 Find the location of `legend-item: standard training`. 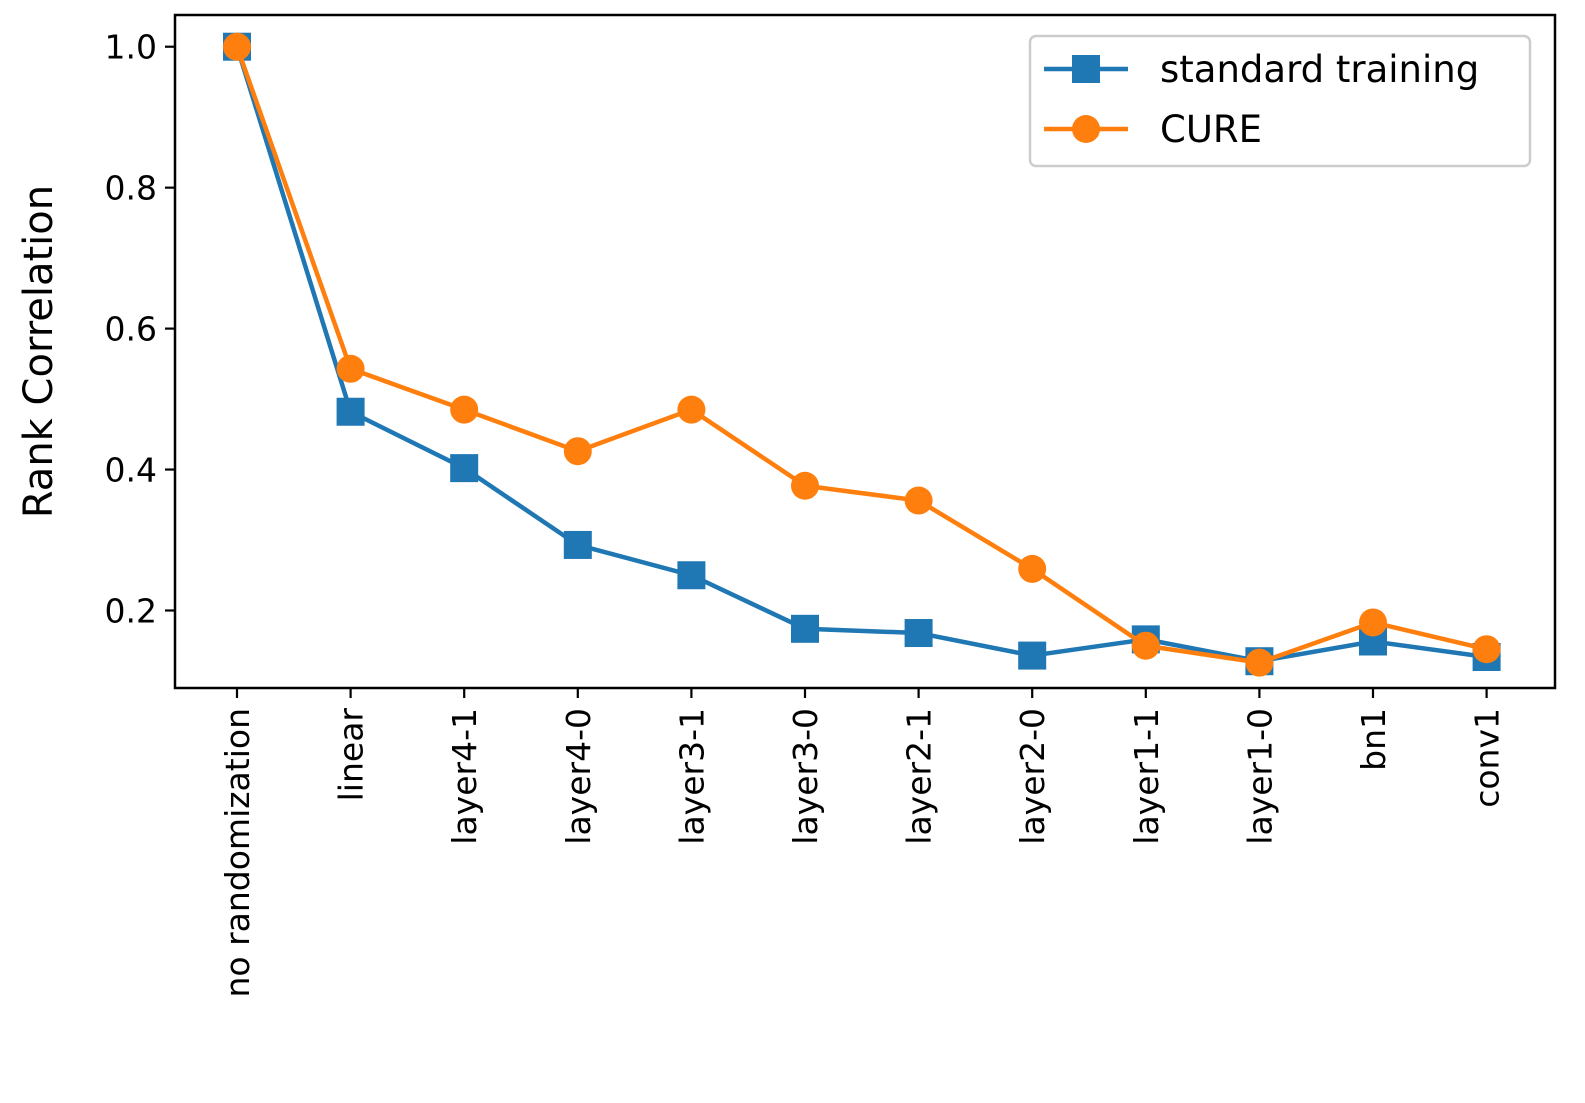

legend-item: standard training is located at coordinates (1261, 69).